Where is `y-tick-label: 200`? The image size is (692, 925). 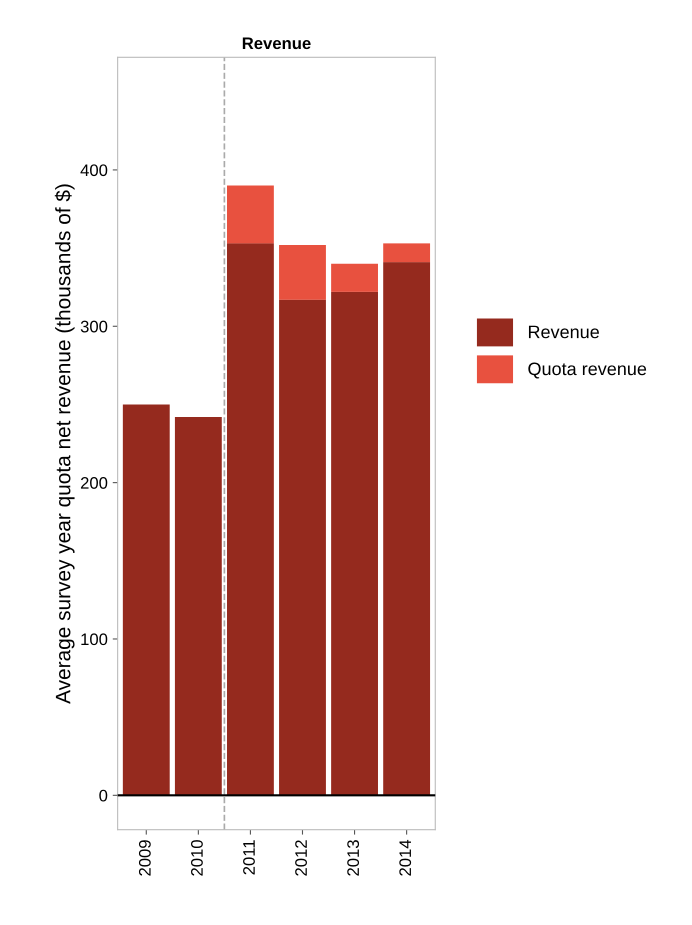
y-tick-label: 200 is located at coordinates (94, 483).